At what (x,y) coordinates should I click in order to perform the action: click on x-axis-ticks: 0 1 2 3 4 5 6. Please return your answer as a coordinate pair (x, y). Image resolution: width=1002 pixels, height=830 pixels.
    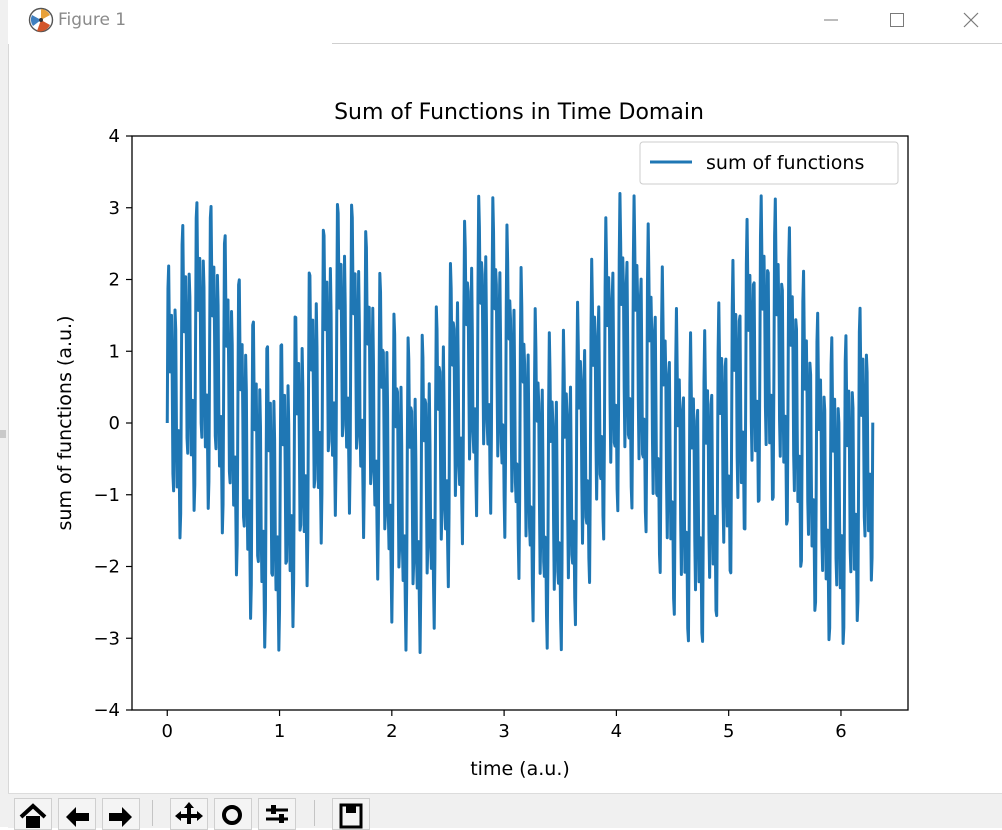
    Looking at the image, I should click on (504, 726).